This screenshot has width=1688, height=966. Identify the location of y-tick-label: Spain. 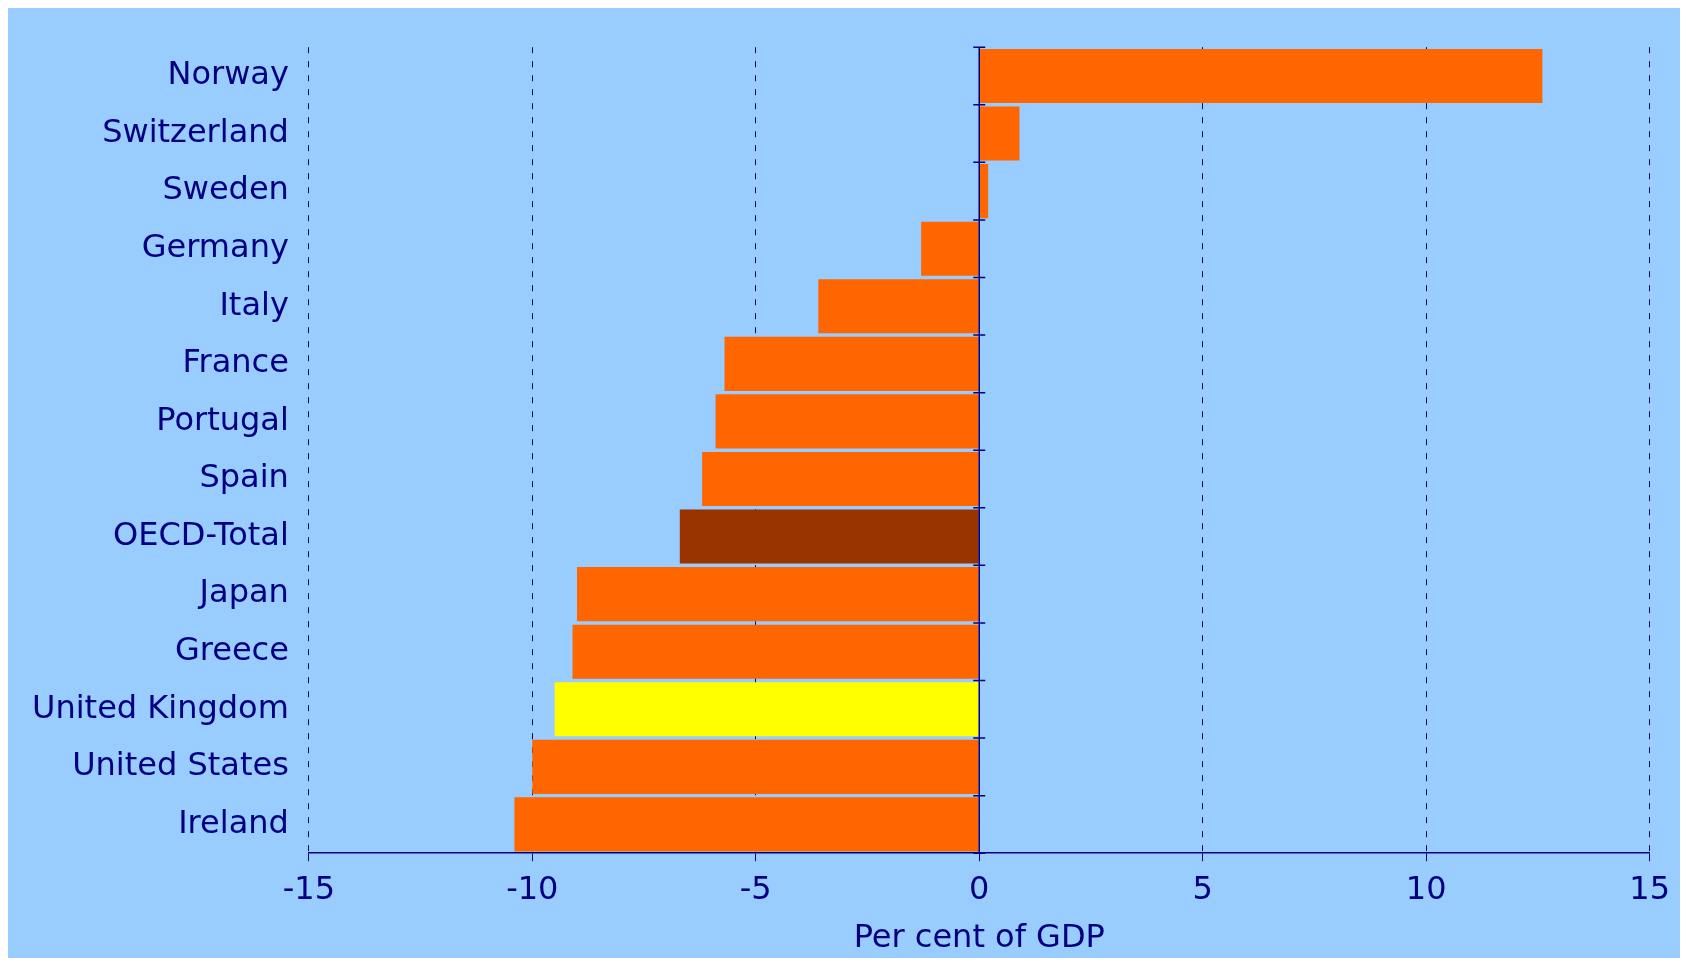
(244, 476).